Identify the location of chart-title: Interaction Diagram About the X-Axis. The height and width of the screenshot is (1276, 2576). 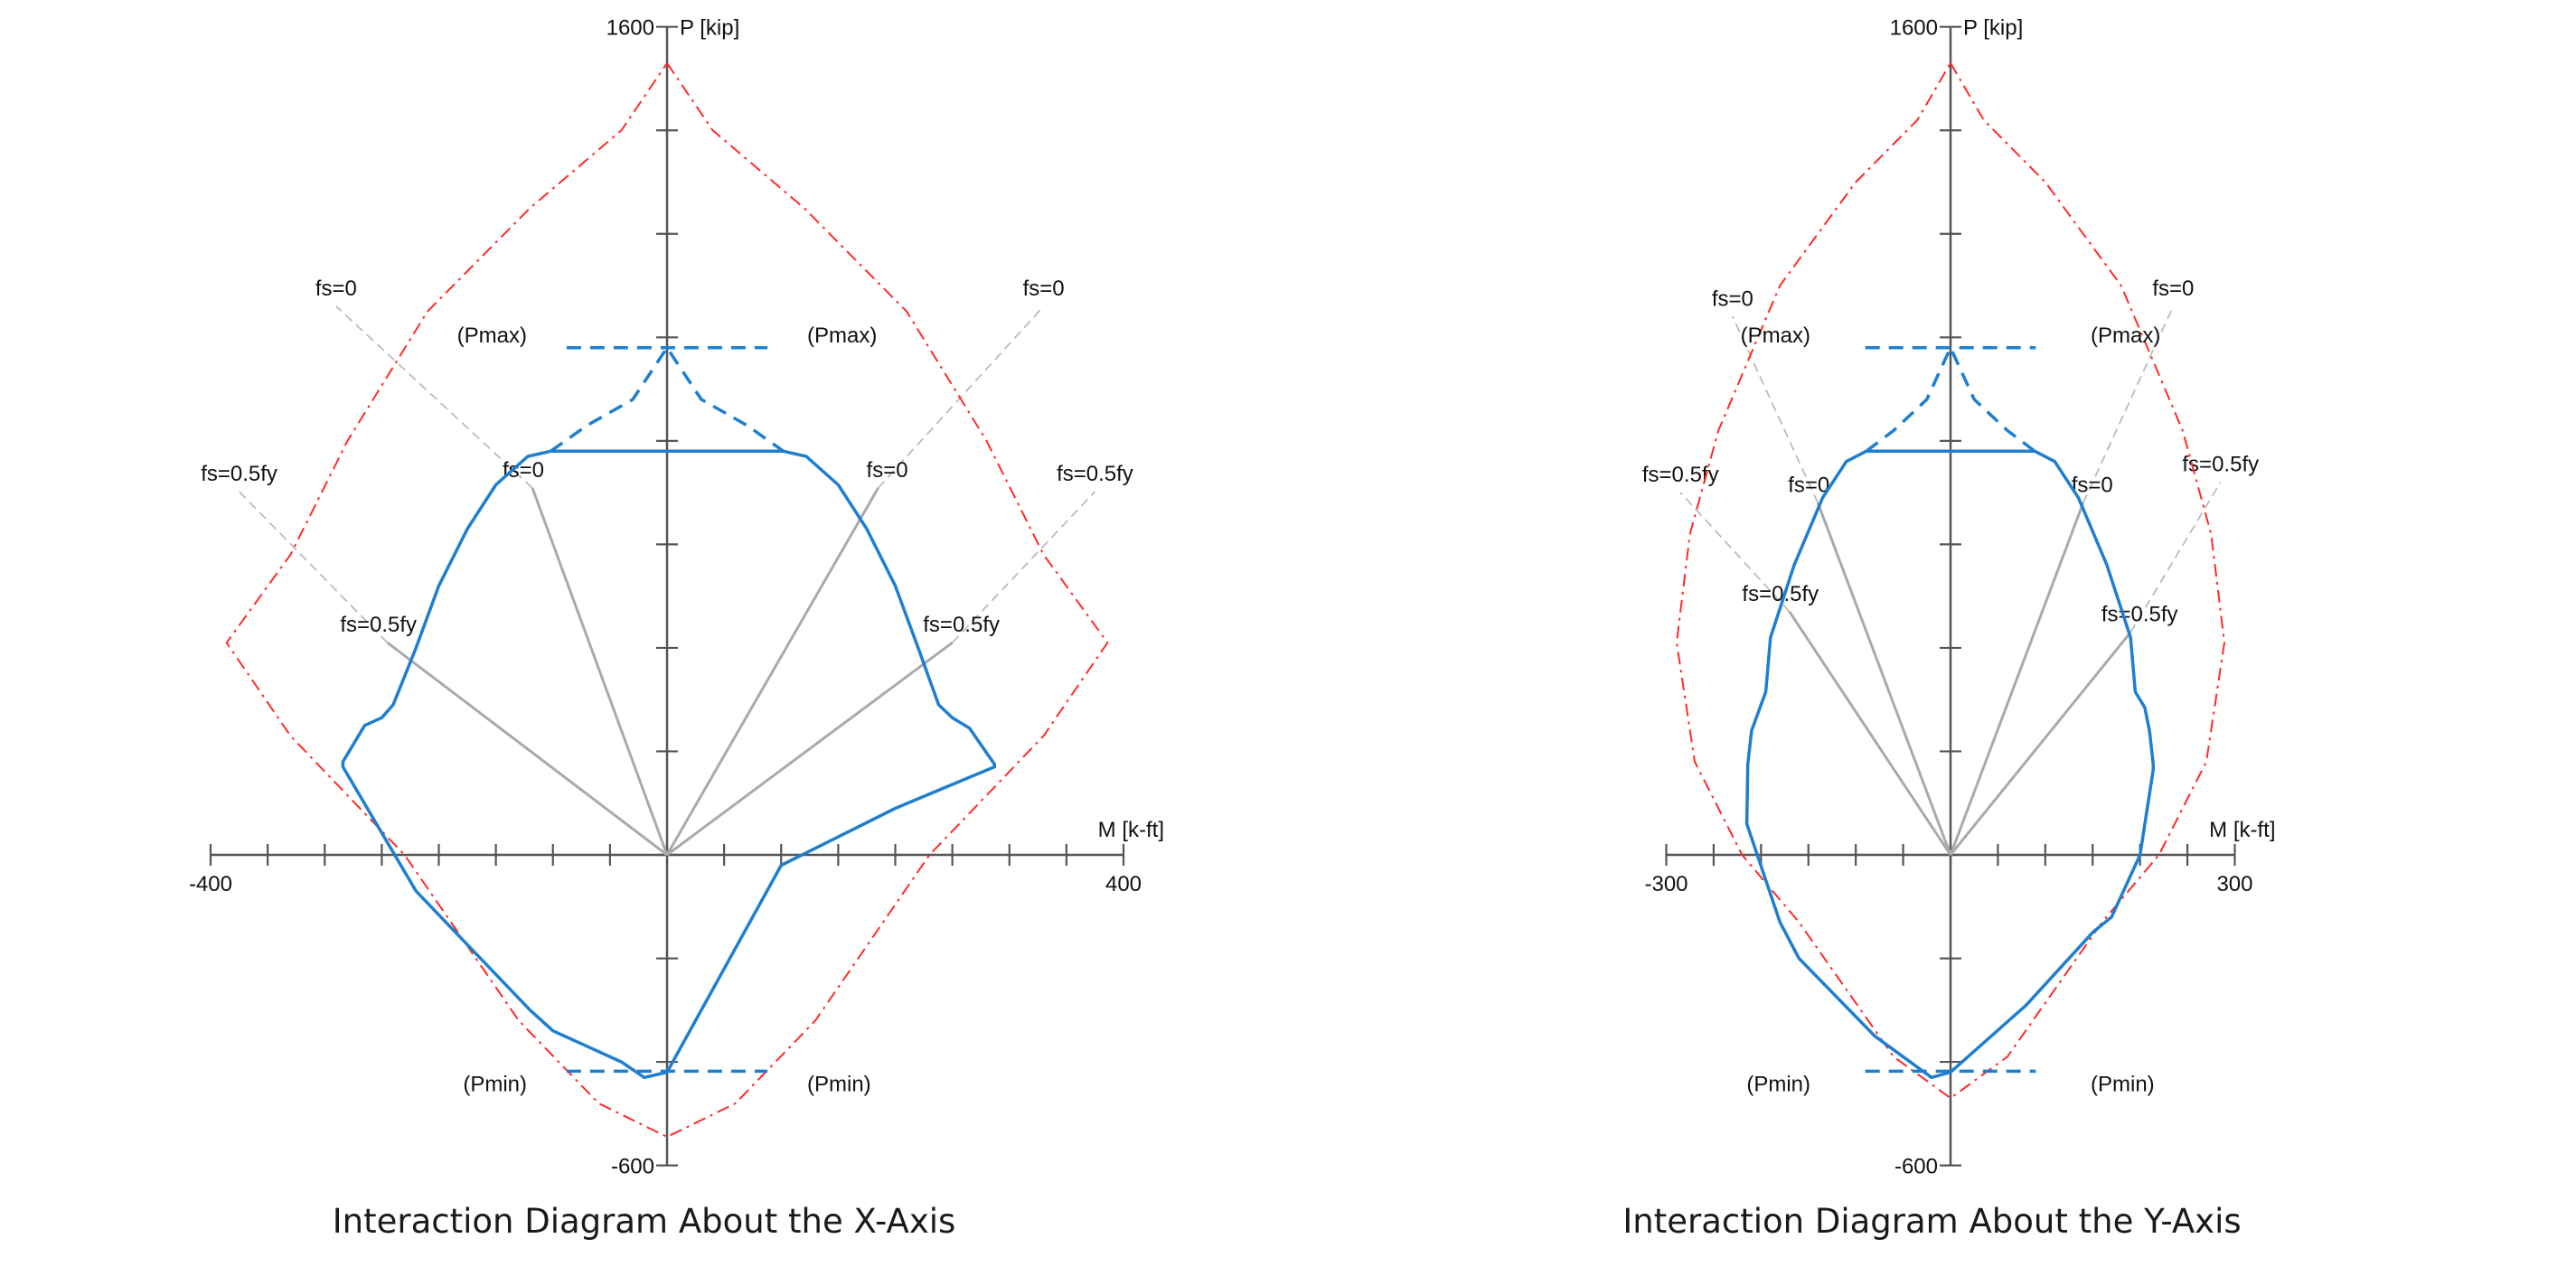
(644, 1221).